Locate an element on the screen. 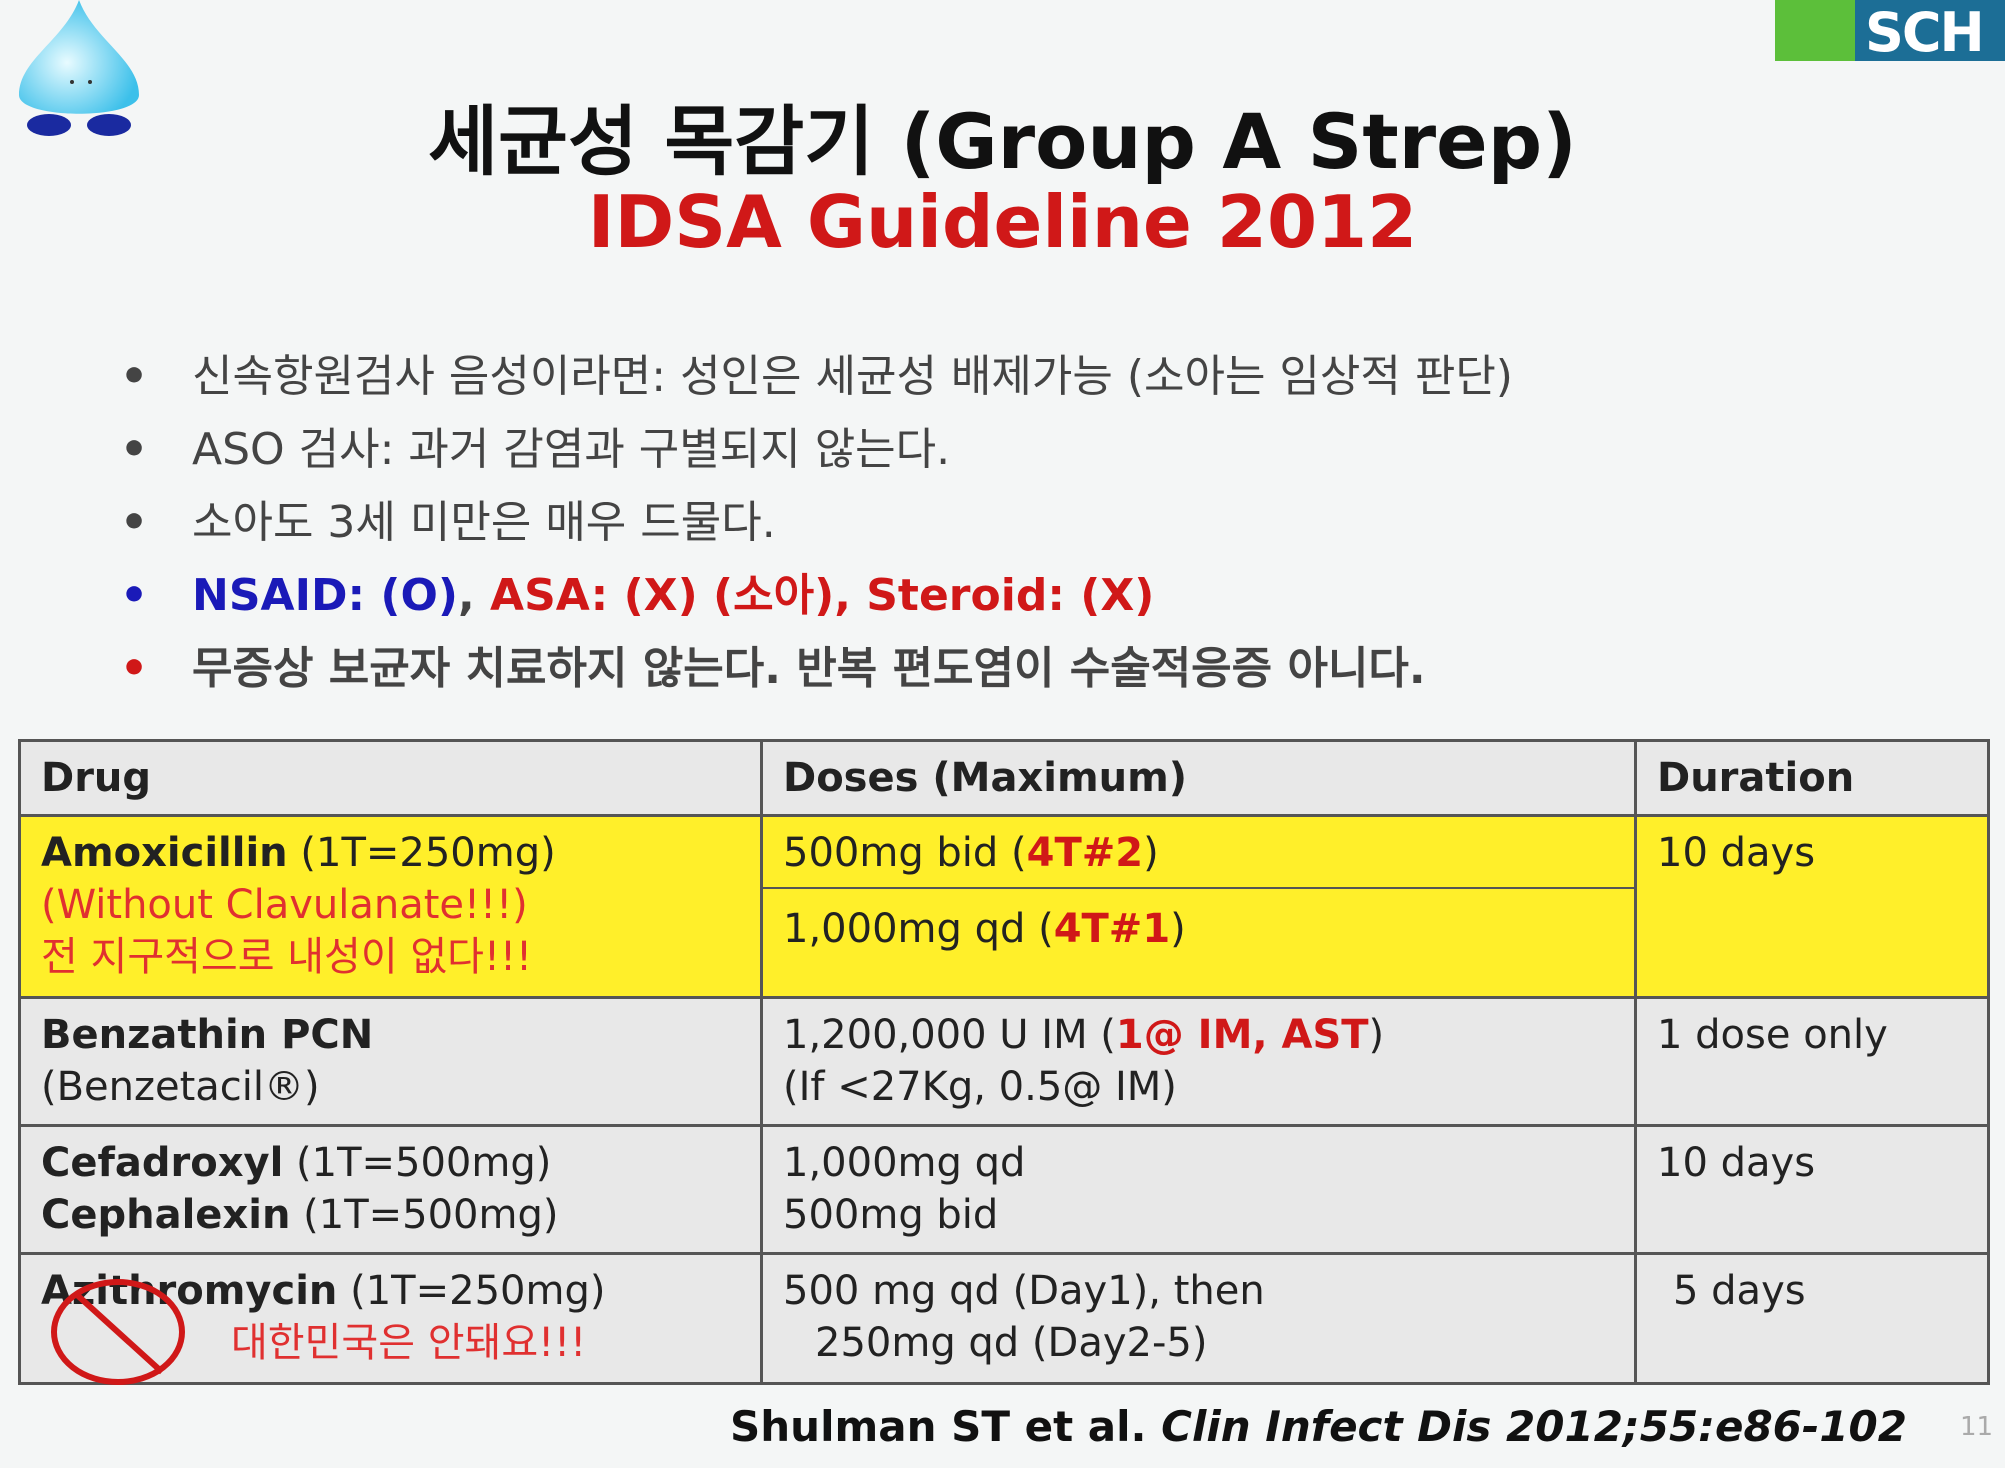 Image resolution: width=2005 pixels, height=1468 pixels. bullet-item: • ASO 검사: 과거 감염과 구별되지 않는다. is located at coordinates (535, 449).